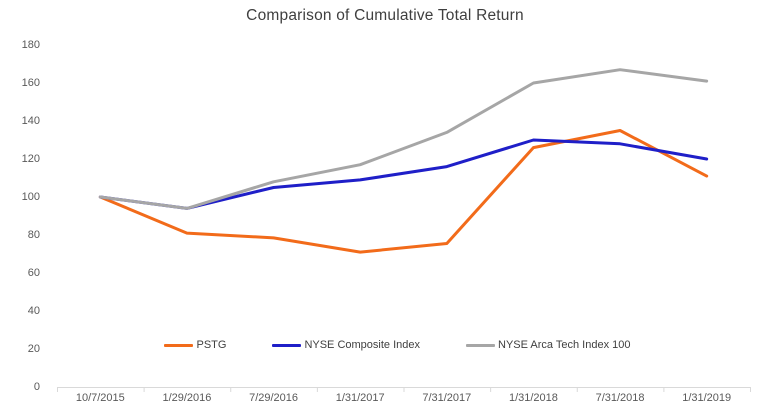  I want to click on x-tick-label: 7/29/2016, so click(274, 398).